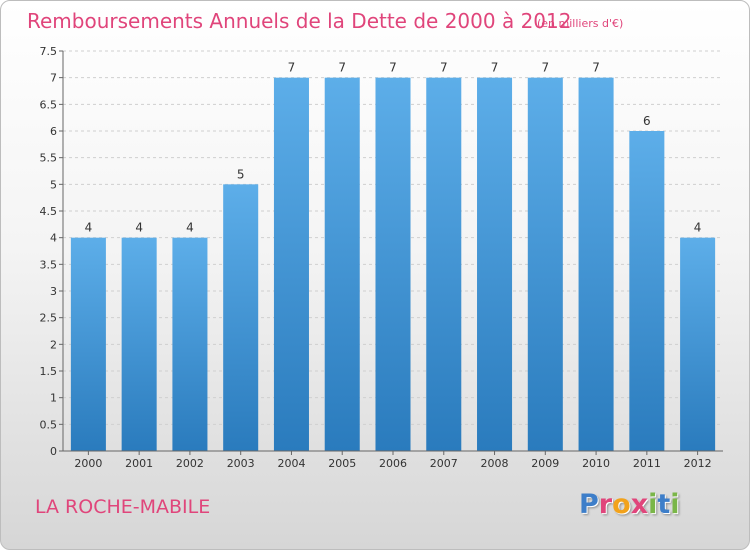  Describe the element at coordinates (495, 463) in the screenshot. I see `x-tick-label: 2008` at that location.